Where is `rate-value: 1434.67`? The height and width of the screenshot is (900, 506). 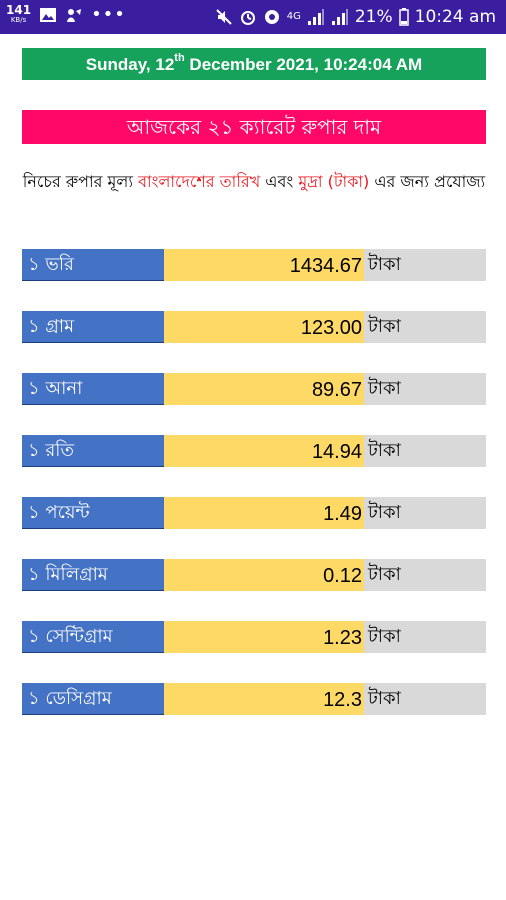
rate-value: 1434.67 is located at coordinates (264, 265).